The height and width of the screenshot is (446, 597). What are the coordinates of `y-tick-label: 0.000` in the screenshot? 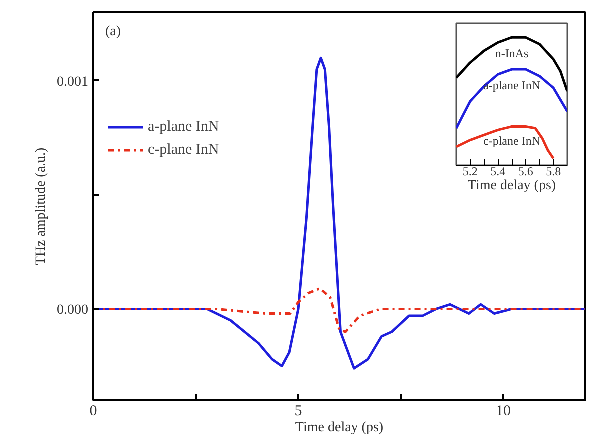 It's located at (72, 310).